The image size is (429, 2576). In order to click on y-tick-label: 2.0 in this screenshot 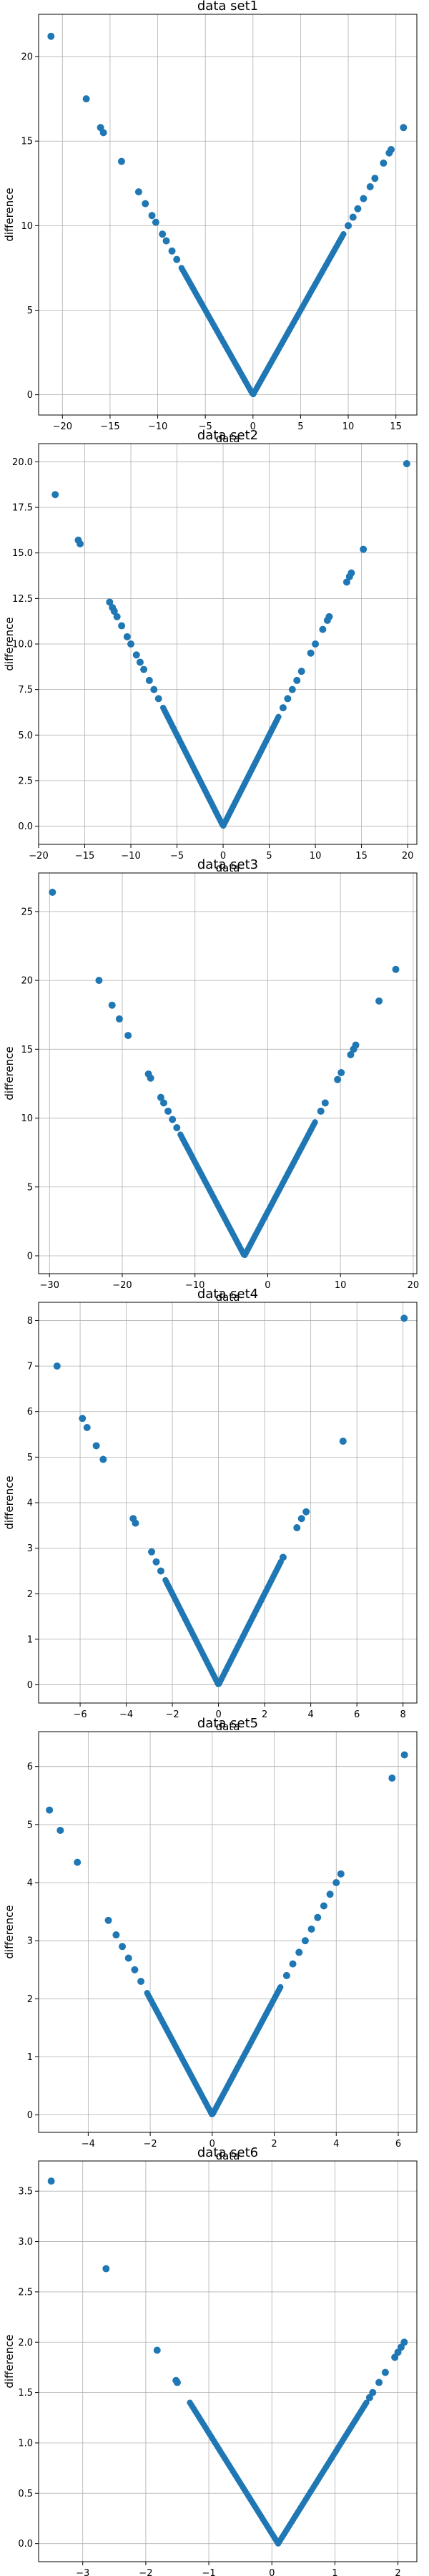, I will do `click(25, 2343)`.